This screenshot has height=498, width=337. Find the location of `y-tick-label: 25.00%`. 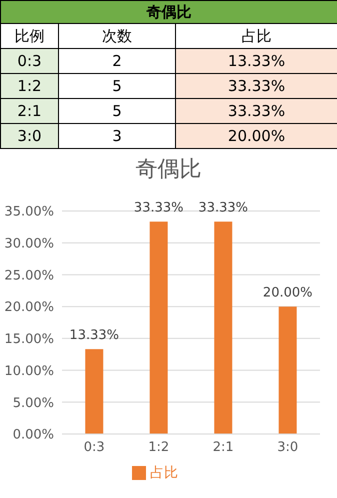

y-tick-label: 25.00% is located at coordinates (29, 276).